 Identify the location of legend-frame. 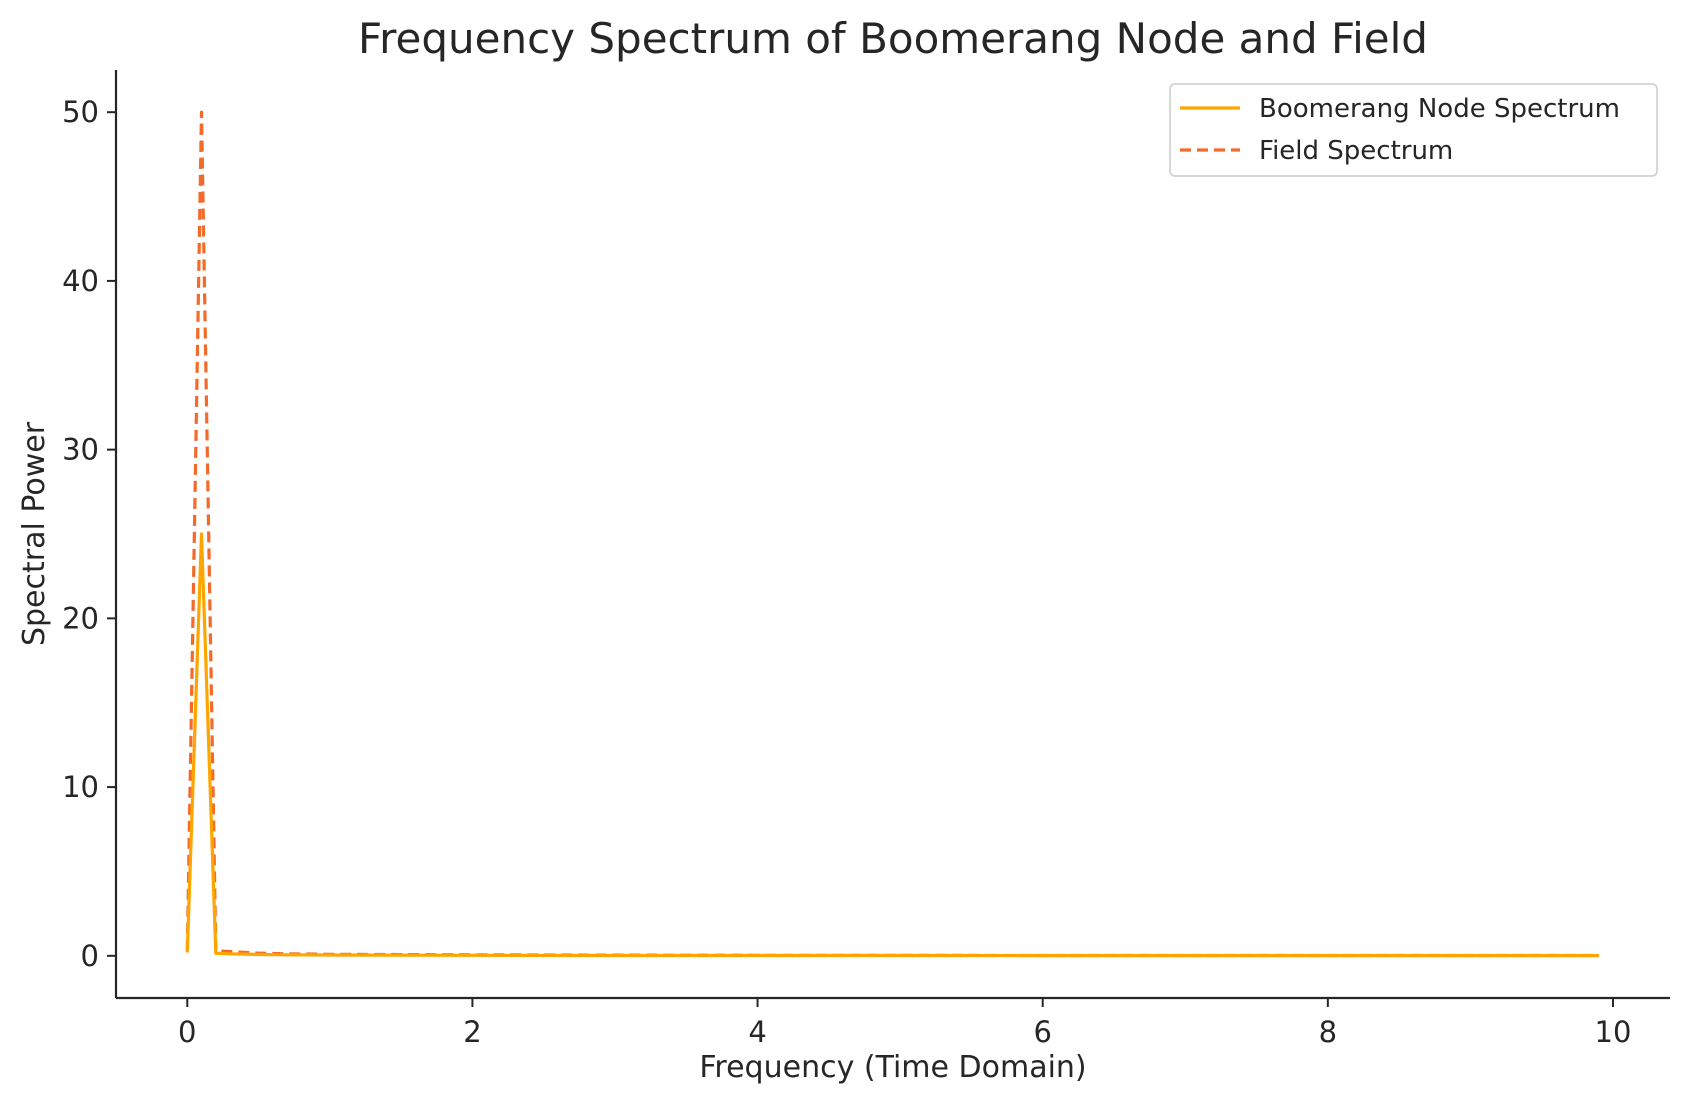
(1413, 130).